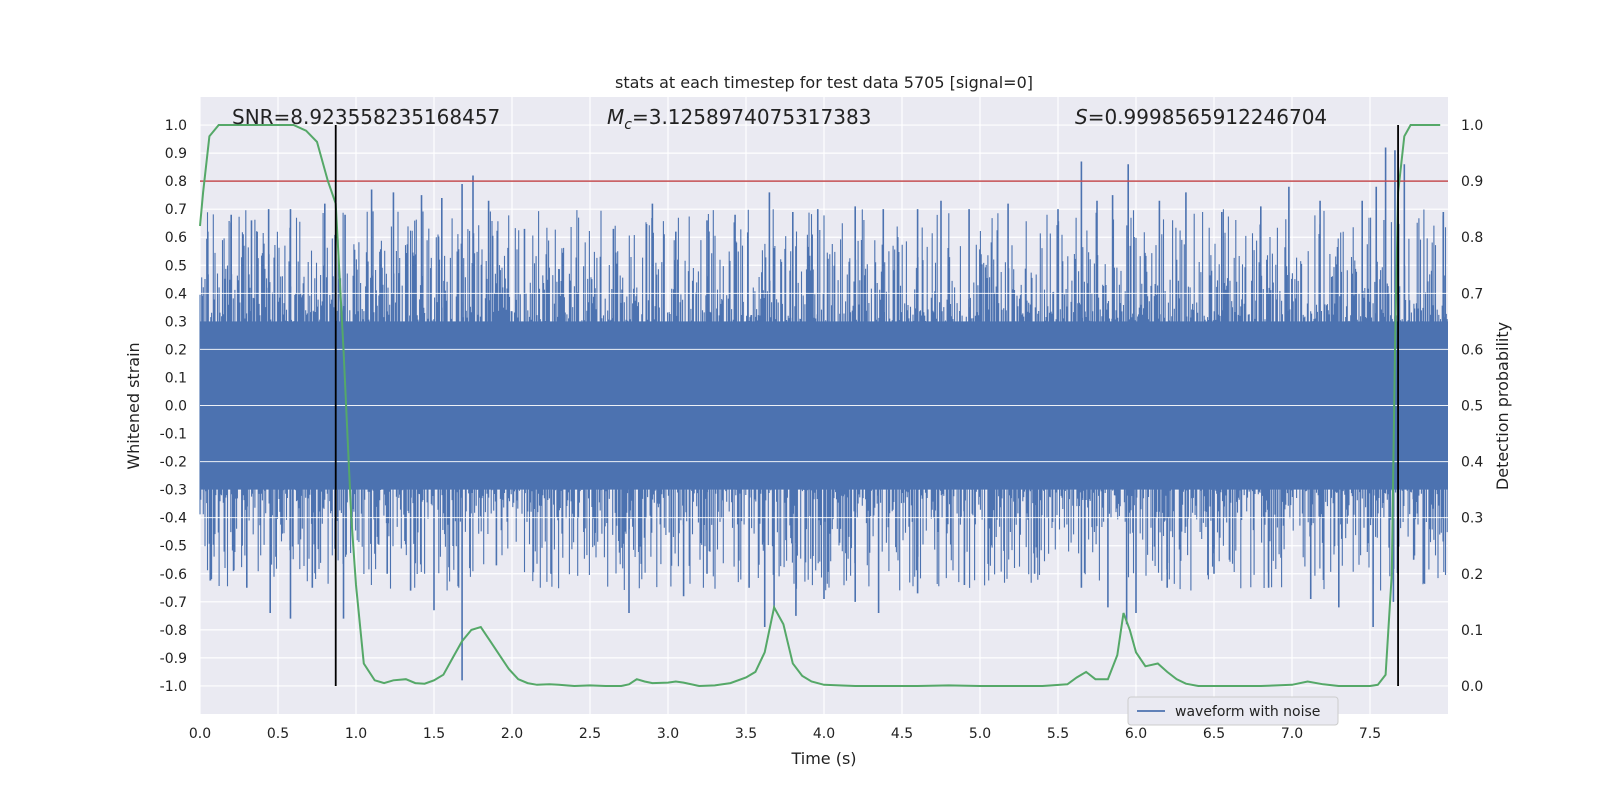  Describe the element at coordinates (173, 463) in the screenshot. I see `y-tick-label: -0.2` at that location.